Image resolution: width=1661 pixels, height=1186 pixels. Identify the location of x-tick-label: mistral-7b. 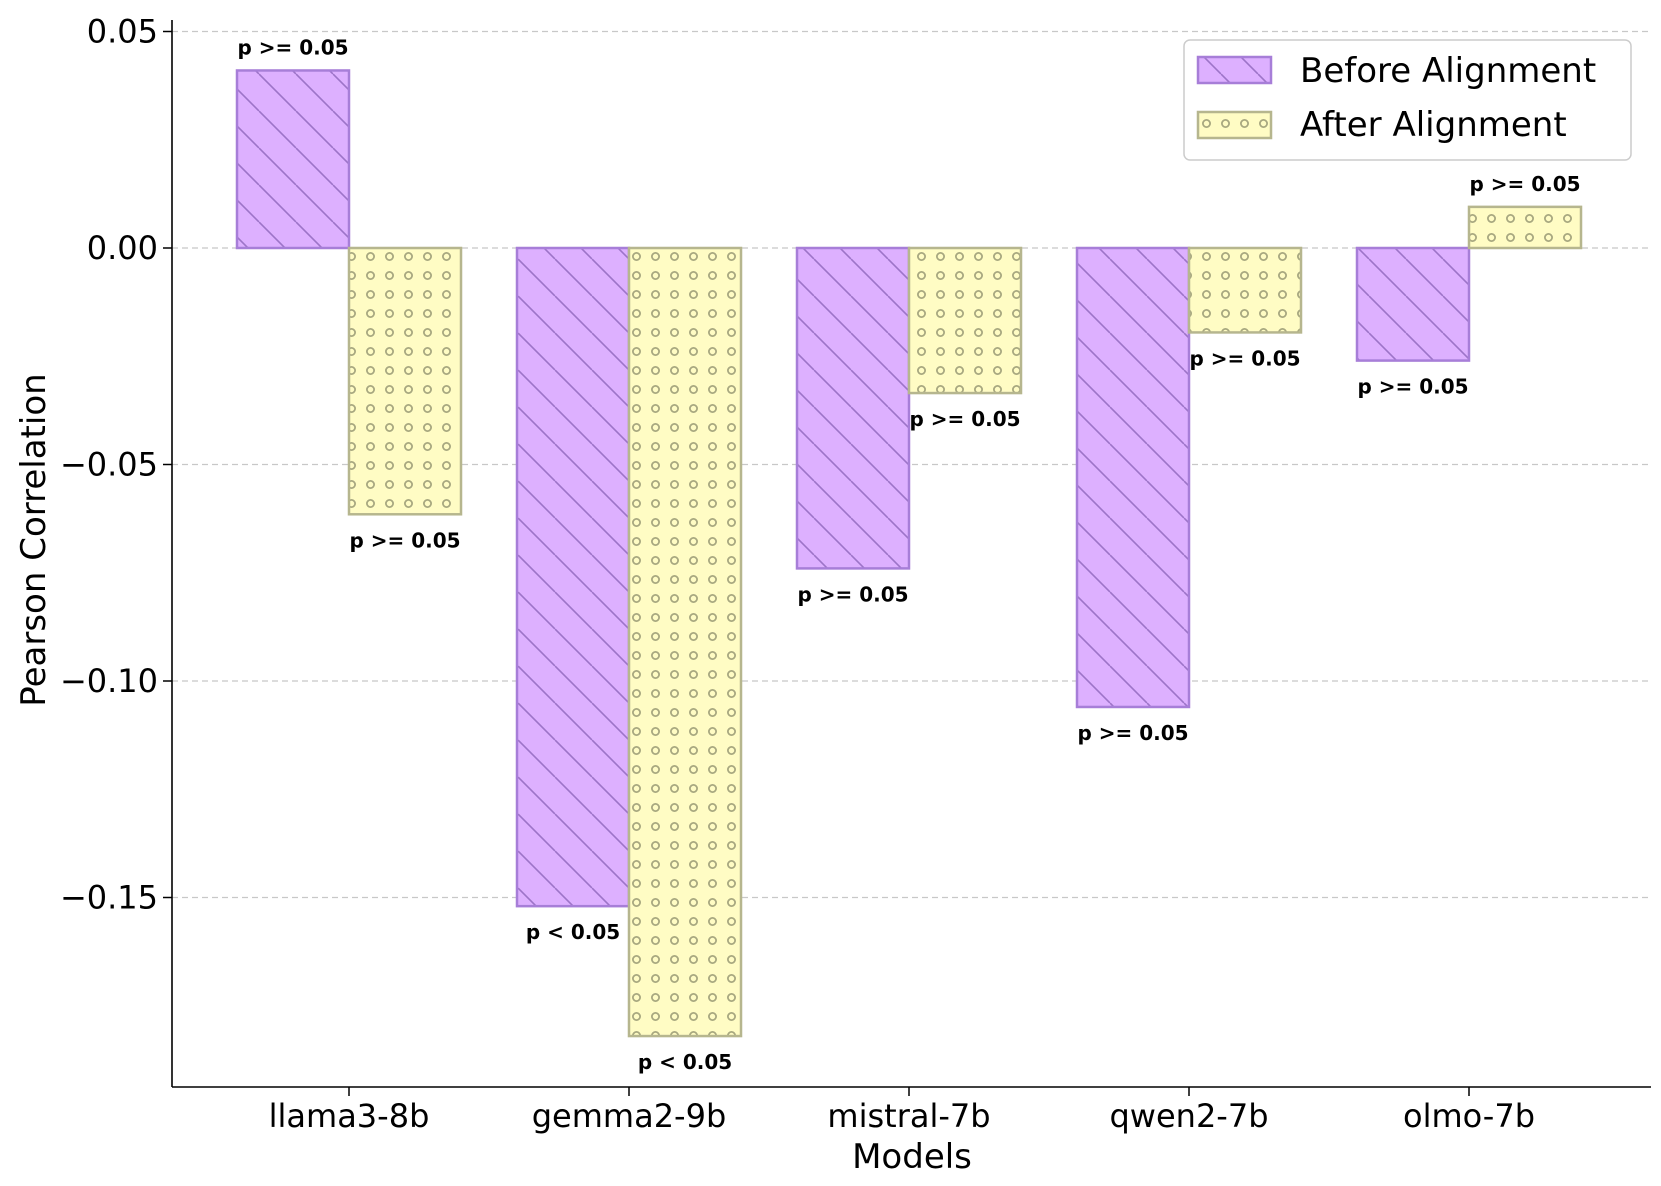
(908, 1116).